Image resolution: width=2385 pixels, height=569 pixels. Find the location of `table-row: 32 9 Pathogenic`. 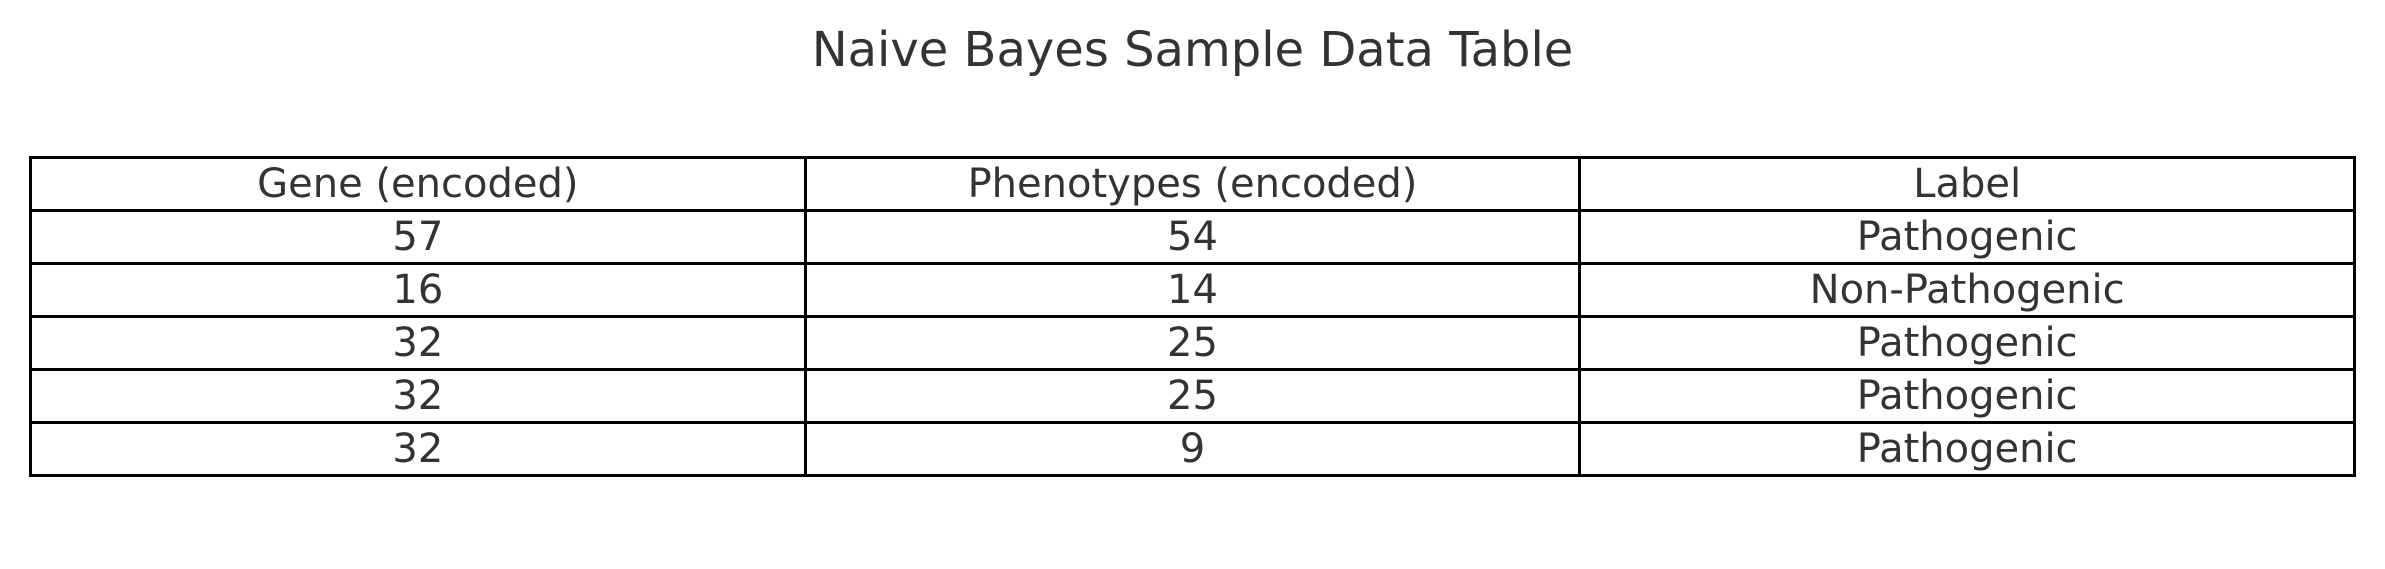

table-row: 32 9 Pathogenic is located at coordinates (1192, 449).